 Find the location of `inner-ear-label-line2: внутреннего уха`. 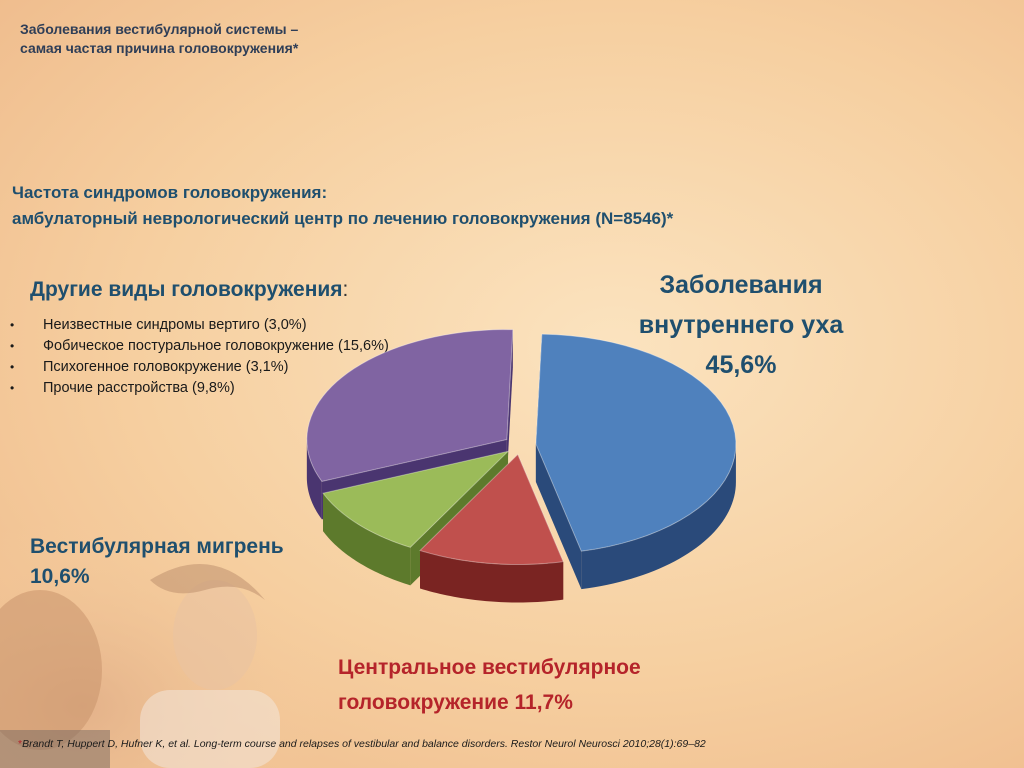

inner-ear-label-line2: внутреннего уха is located at coordinates (741, 325).